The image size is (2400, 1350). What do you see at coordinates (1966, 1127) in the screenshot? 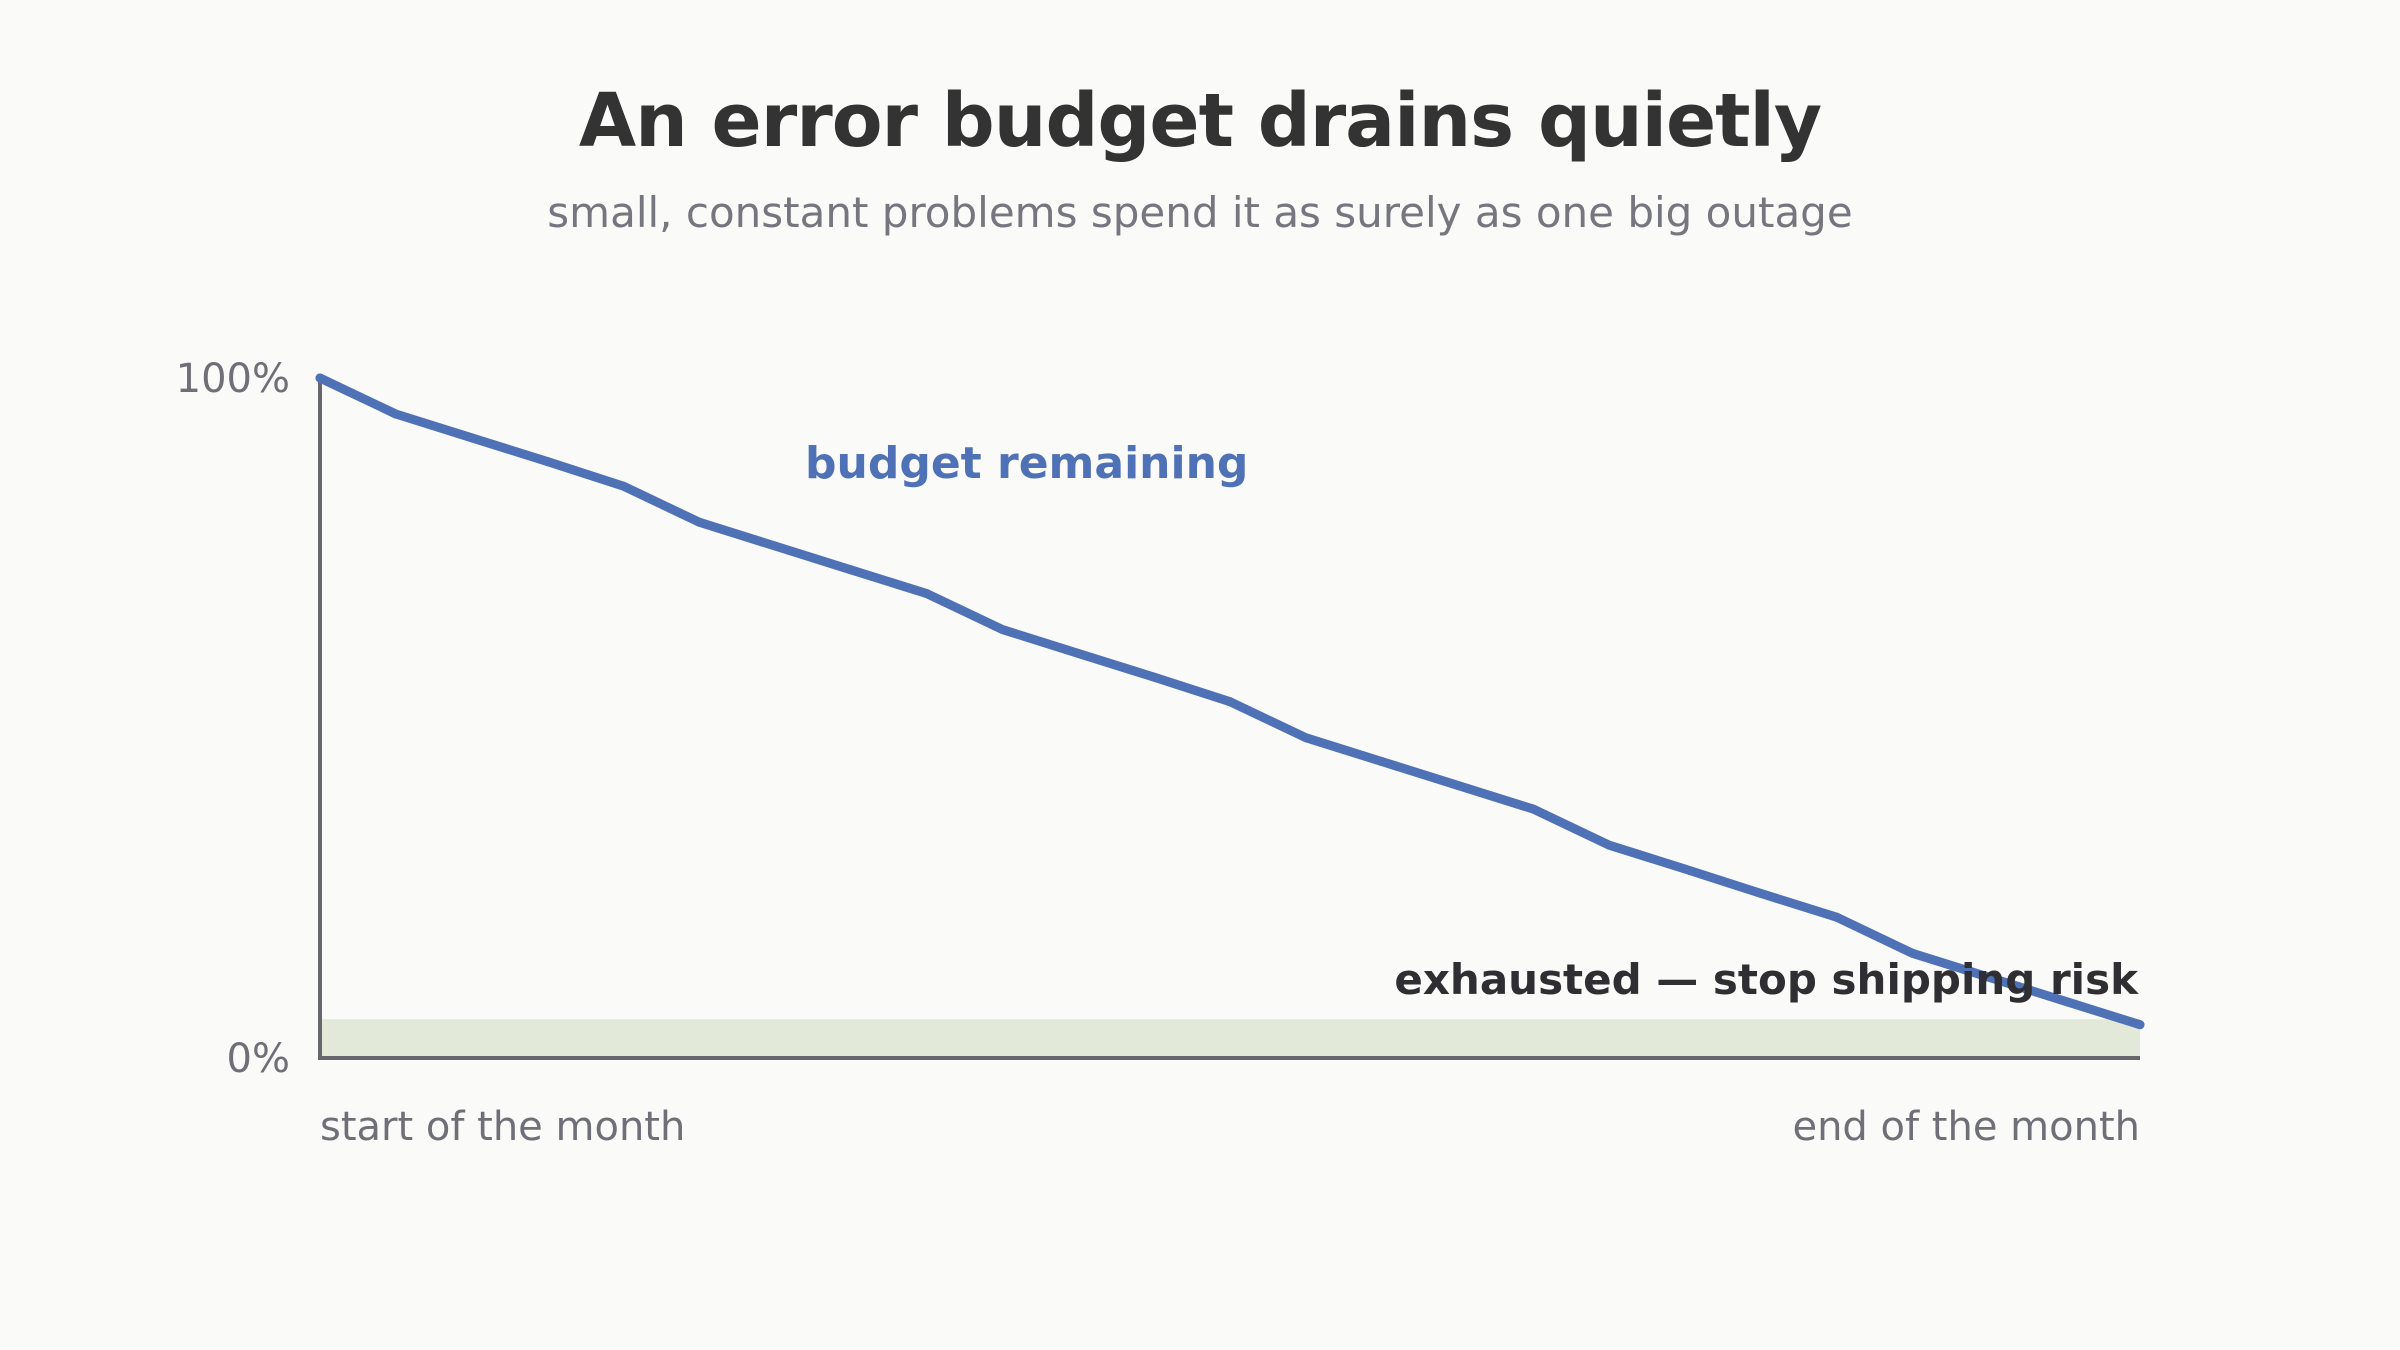
I see `x-tick-label-end: end of the month` at bounding box center [1966, 1127].